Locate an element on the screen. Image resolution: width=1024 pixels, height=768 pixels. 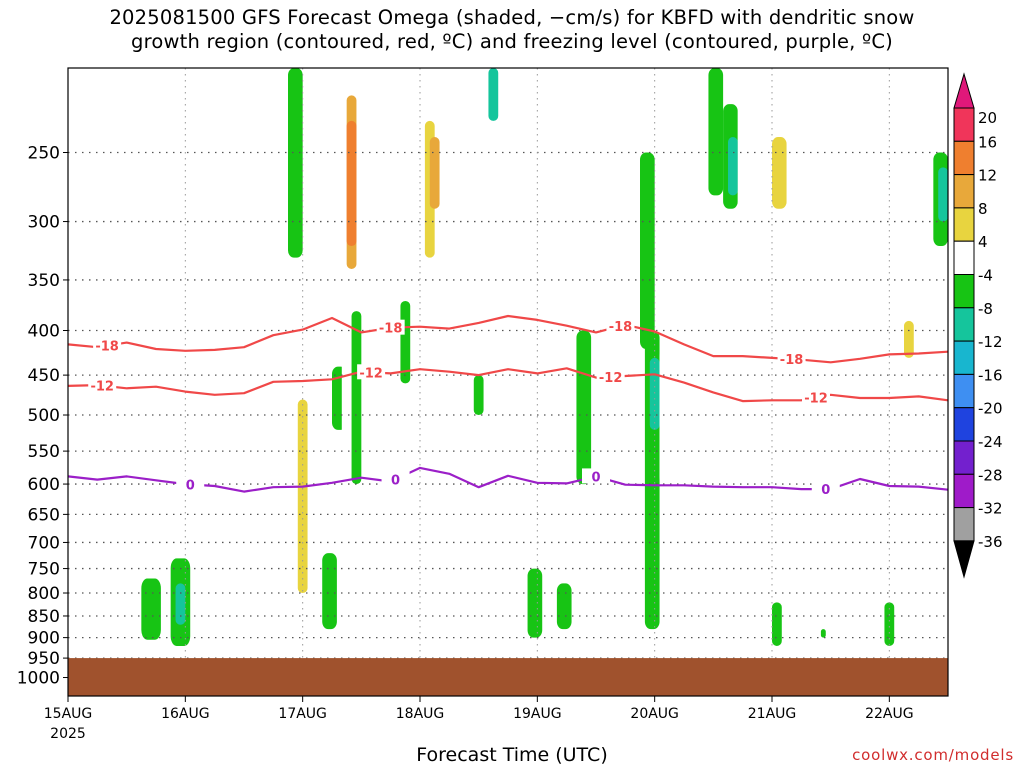
y-tick-label: 700 is located at coordinates (44, 543).